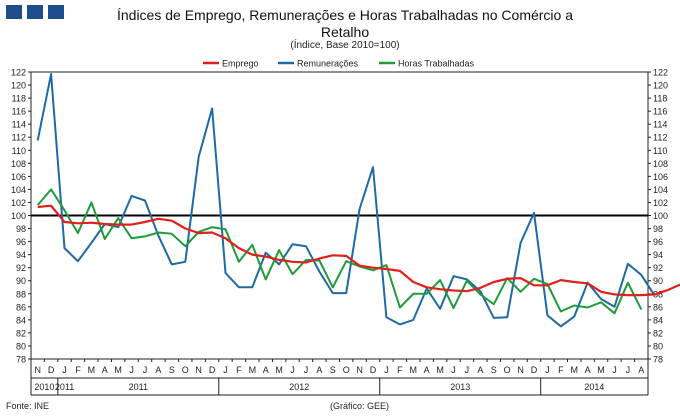 The image size is (680, 417). I want to click on y-tick-label-right: 96, so click(658, 242).